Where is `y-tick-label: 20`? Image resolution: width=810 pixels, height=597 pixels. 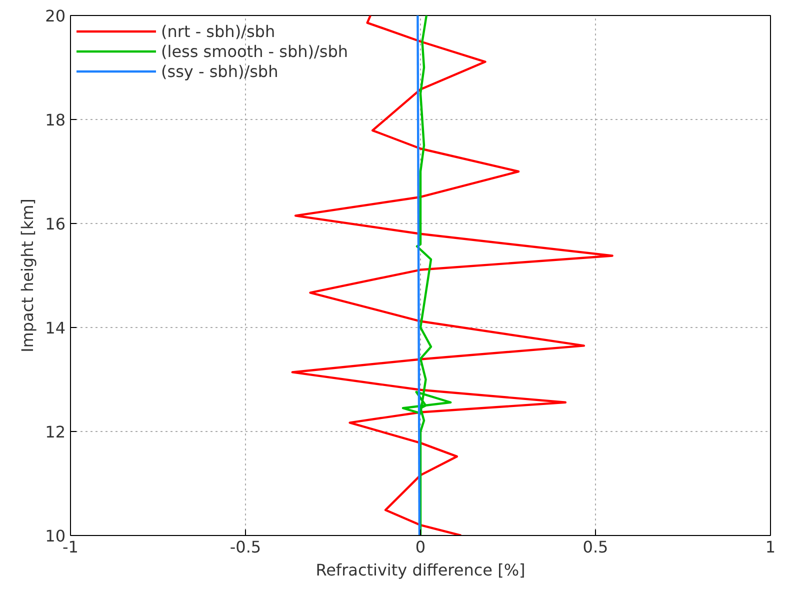 y-tick-label: 20 is located at coordinates (55, 16).